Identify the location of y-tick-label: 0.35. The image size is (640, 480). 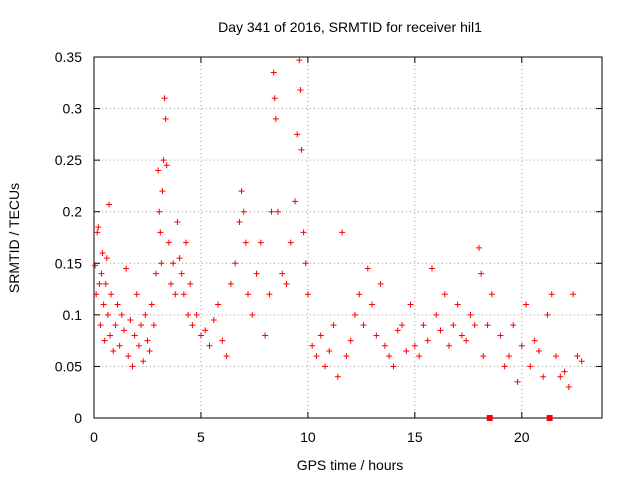
(68, 57).